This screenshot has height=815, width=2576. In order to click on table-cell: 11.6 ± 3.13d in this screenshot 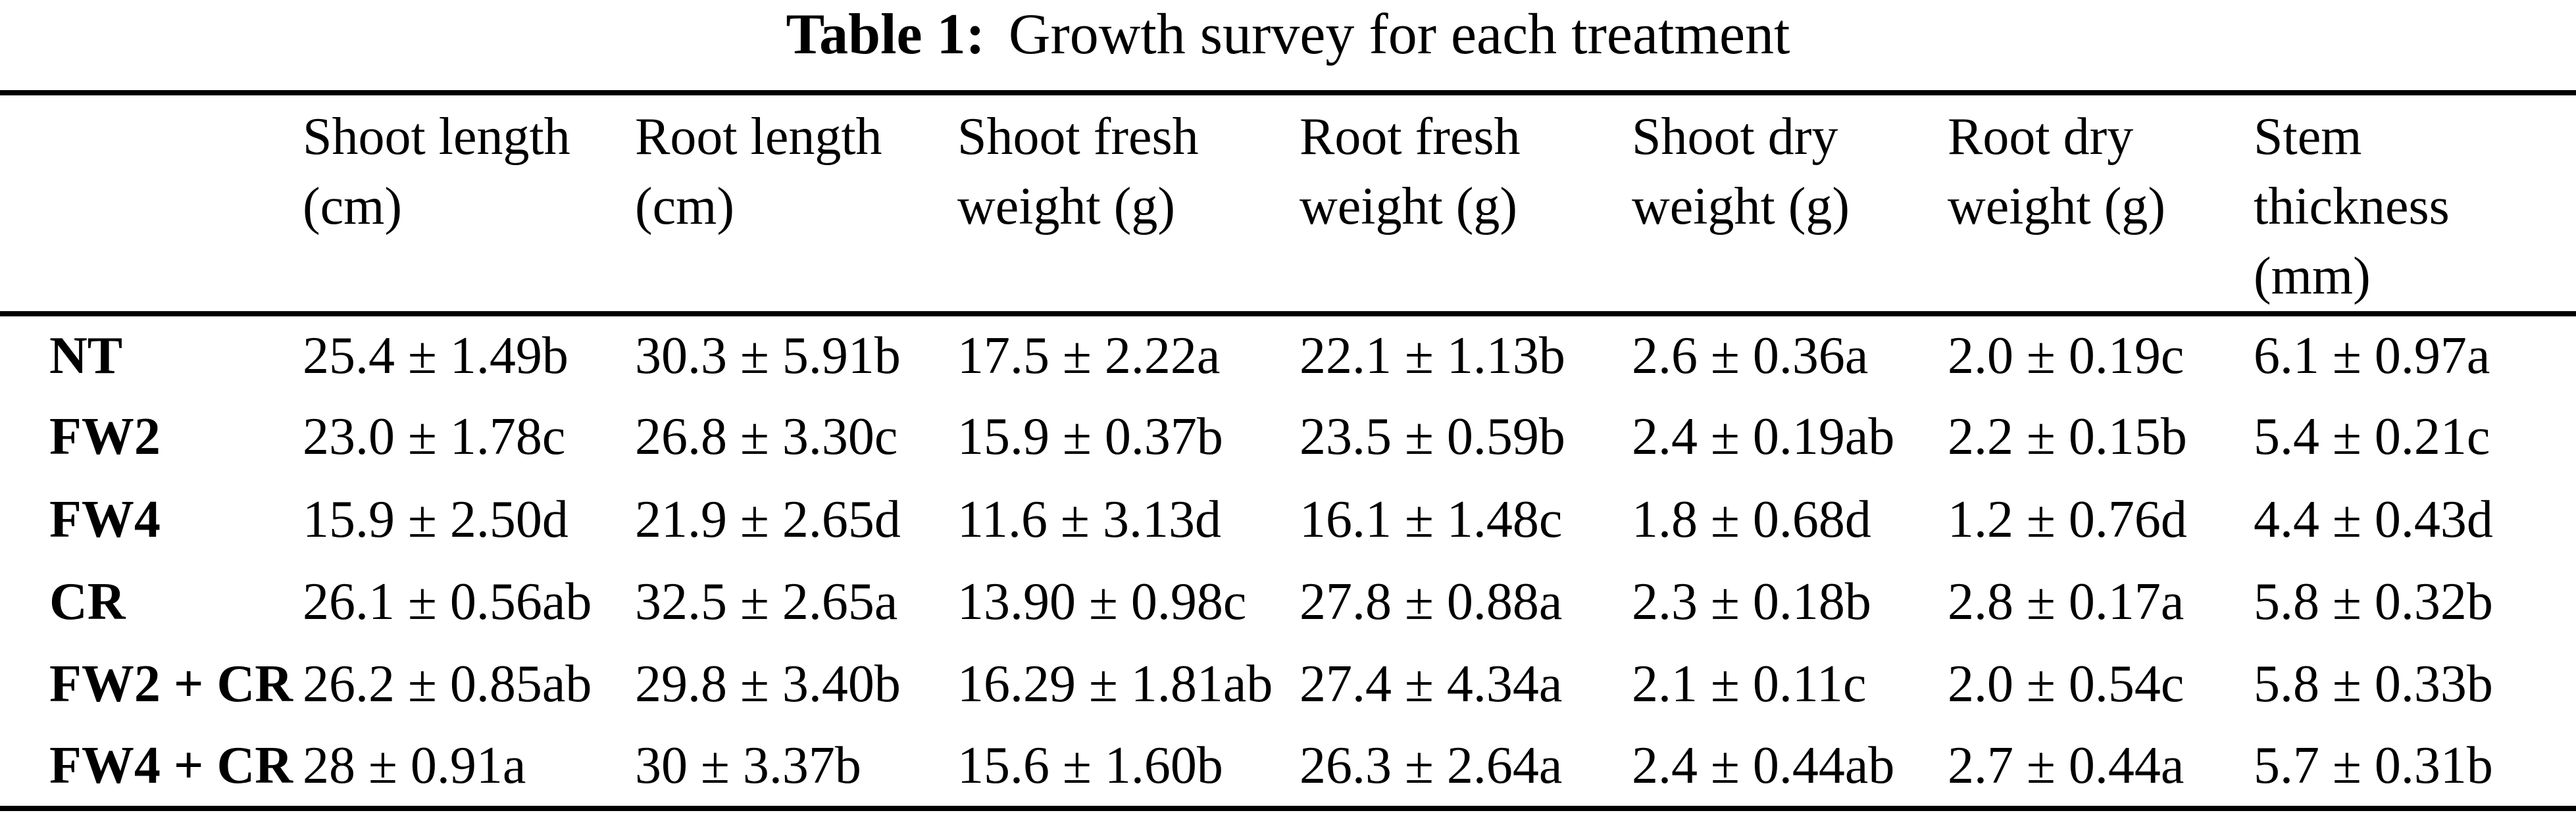, I will do `click(1089, 519)`.